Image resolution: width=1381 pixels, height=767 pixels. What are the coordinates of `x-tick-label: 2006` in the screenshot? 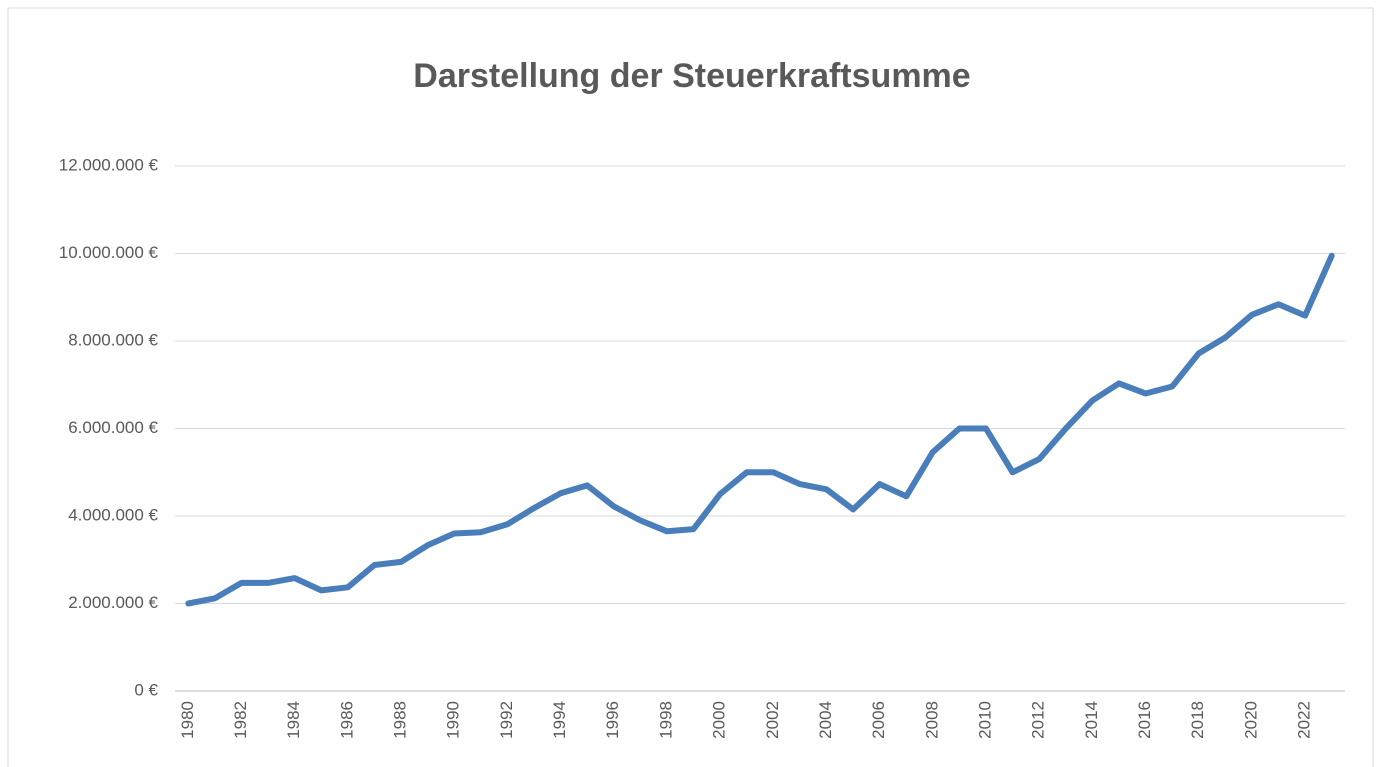 It's located at (878, 720).